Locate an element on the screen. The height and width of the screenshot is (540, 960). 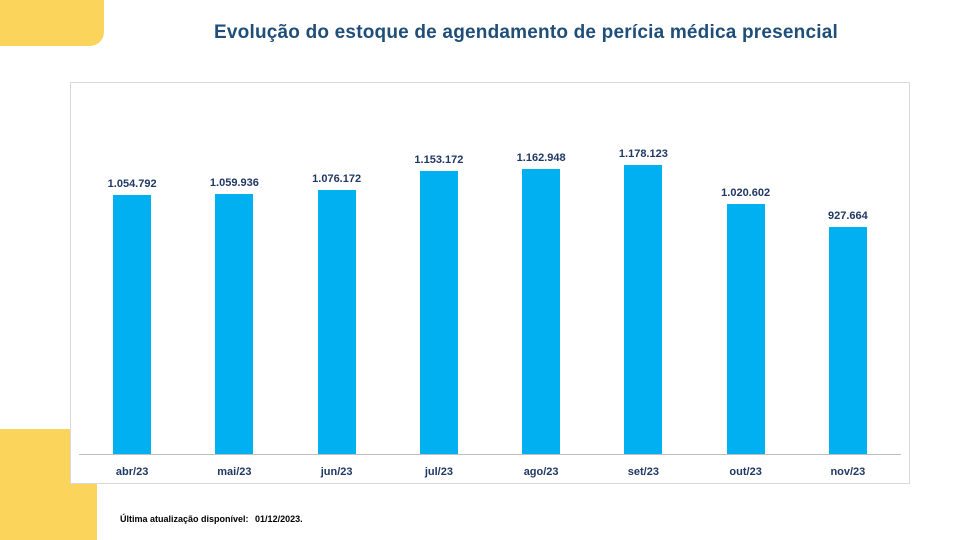
x-axis-line is located at coordinates (490, 454).